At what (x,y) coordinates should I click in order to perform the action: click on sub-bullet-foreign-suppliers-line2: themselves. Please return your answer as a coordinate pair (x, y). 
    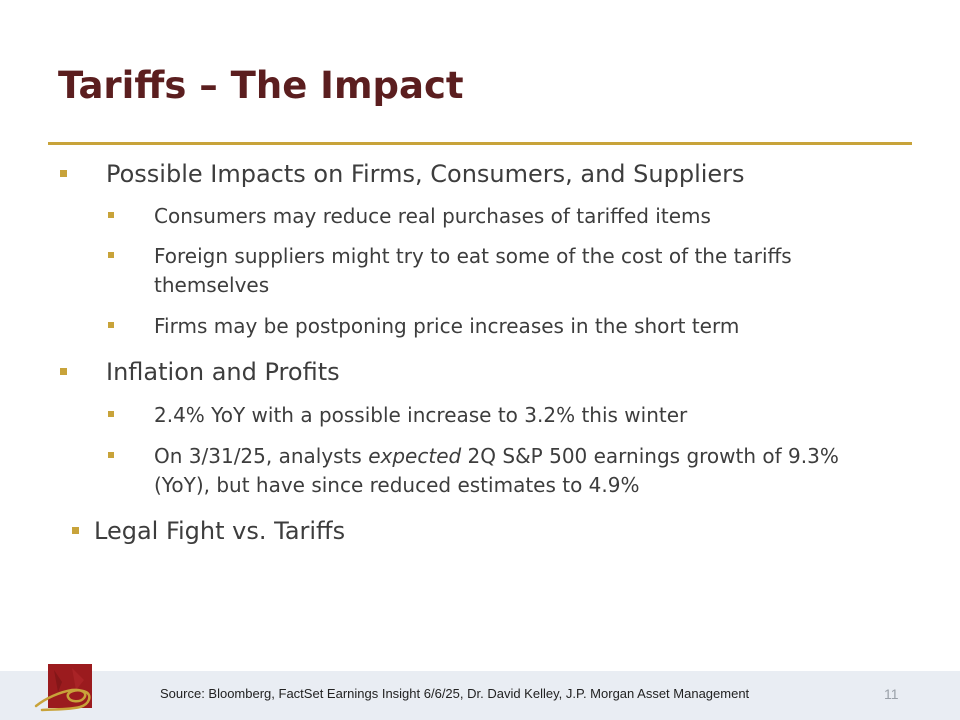
    Looking at the image, I should click on (212, 285).